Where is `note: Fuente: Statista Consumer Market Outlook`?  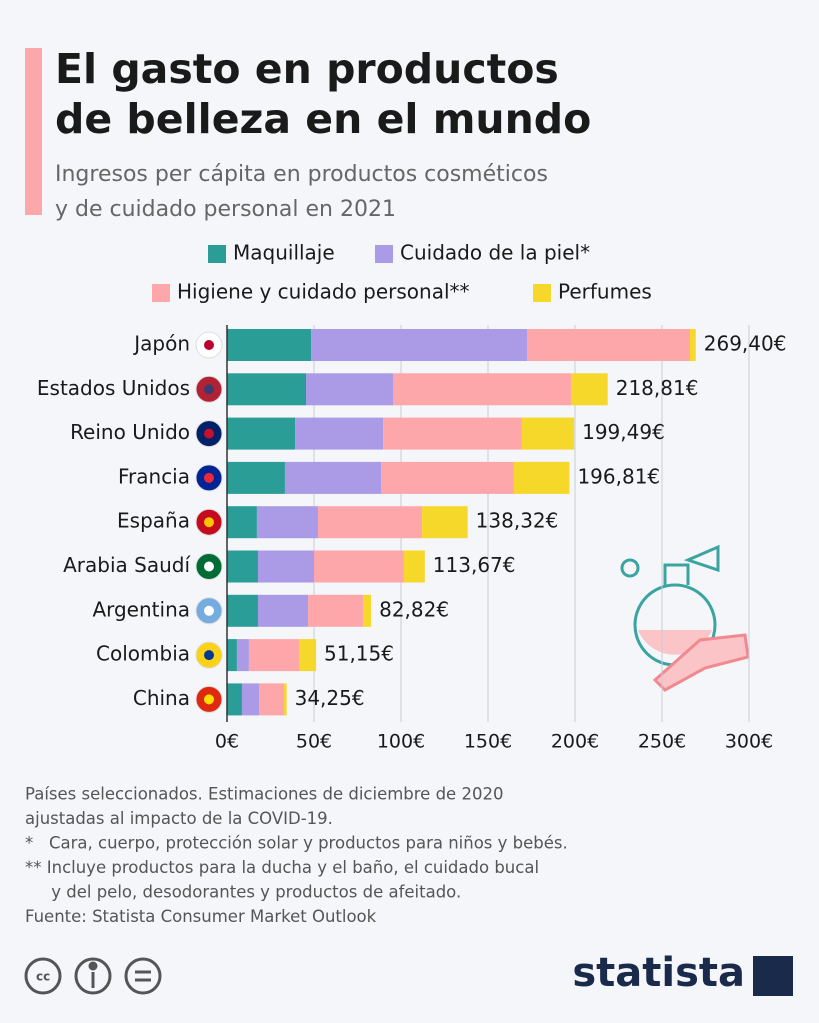 note: Fuente: Statista Consumer Market Outlook is located at coordinates (201, 916).